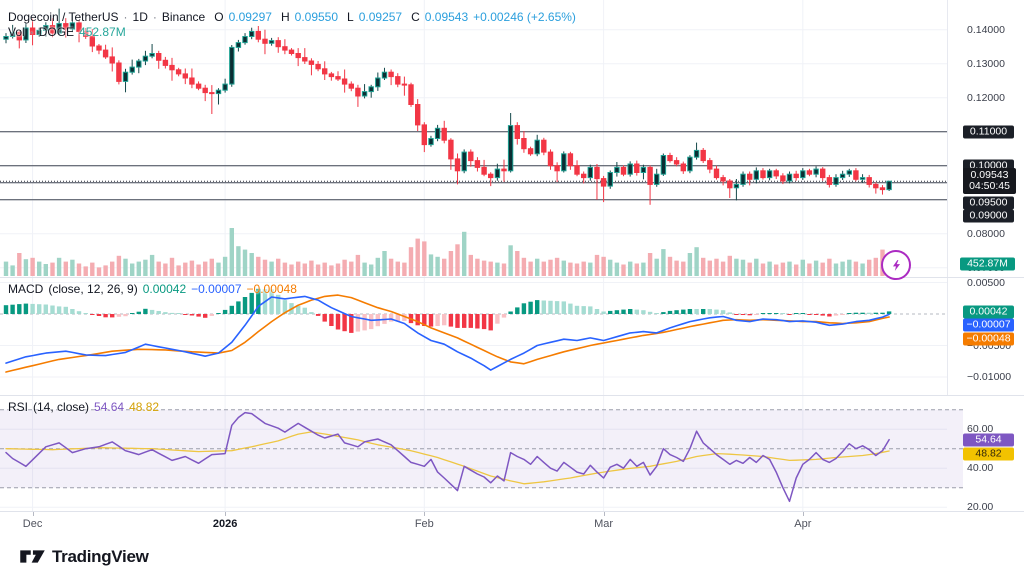  I want to click on macd-value-badge: −0.00007, so click(988, 325).